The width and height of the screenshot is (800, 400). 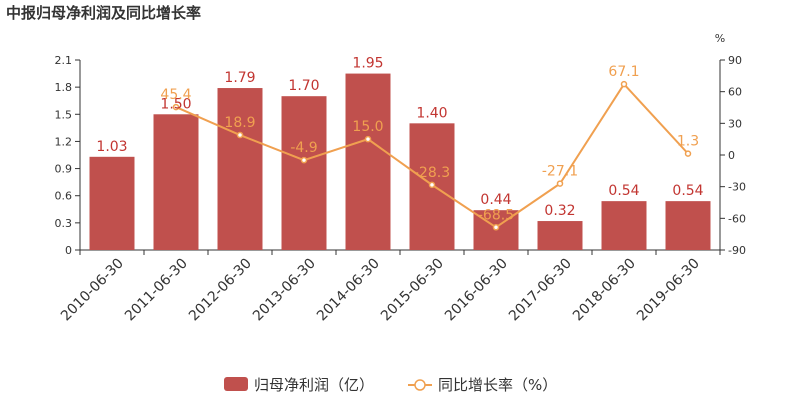 I want to click on bar-data-label: 1.79, so click(x=239, y=78).